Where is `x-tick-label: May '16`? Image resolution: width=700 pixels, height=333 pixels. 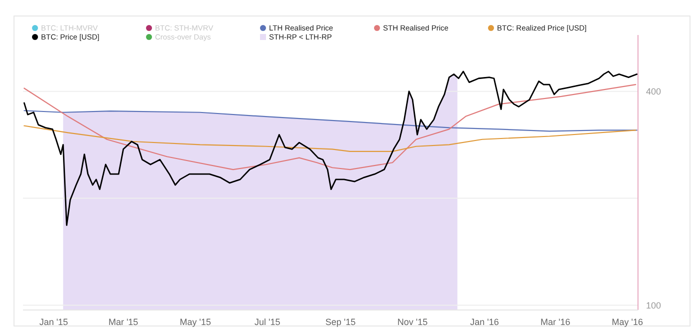 x-tick-label: May '16 is located at coordinates (627, 322).